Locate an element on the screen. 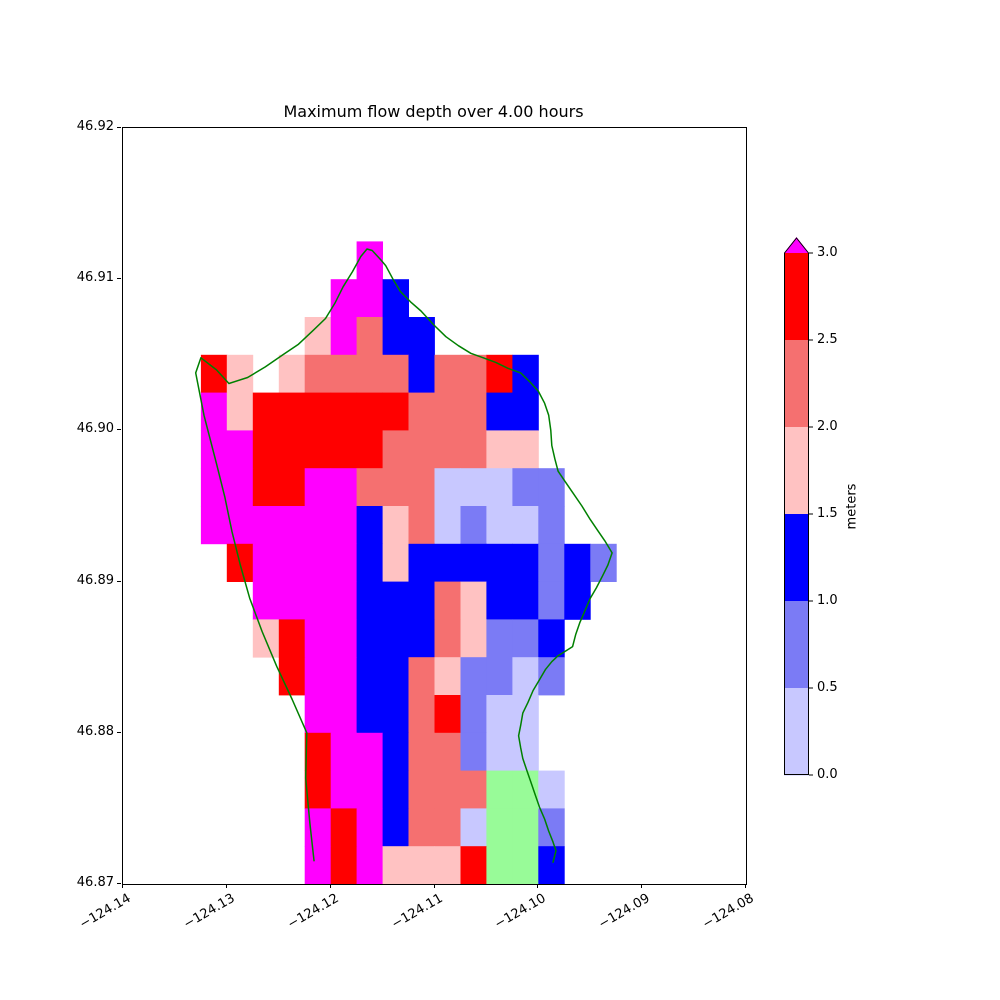 The height and width of the screenshot is (1000, 1000). colorbar-tick-label: 1.0 is located at coordinates (827, 600).